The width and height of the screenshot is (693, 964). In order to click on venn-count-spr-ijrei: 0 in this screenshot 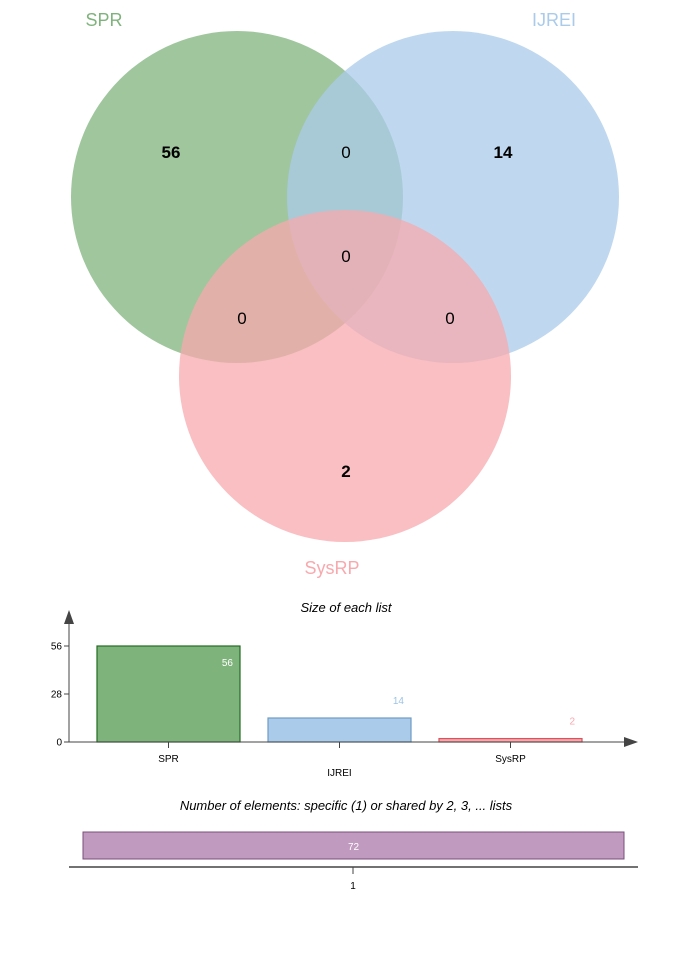, I will do `click(345, 152)`.